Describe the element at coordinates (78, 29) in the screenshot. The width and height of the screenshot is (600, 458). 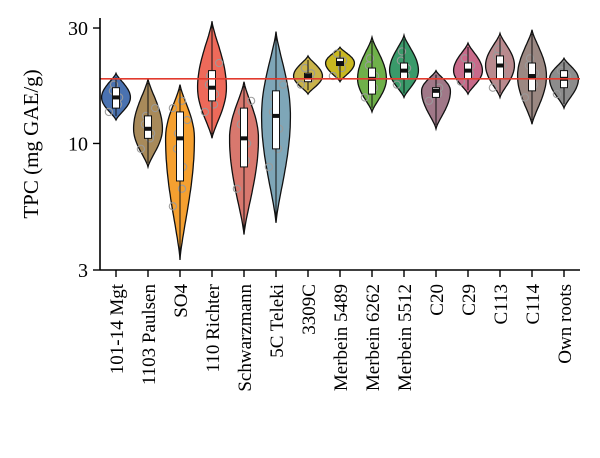
I see `y-tick-label: 30` at that location.